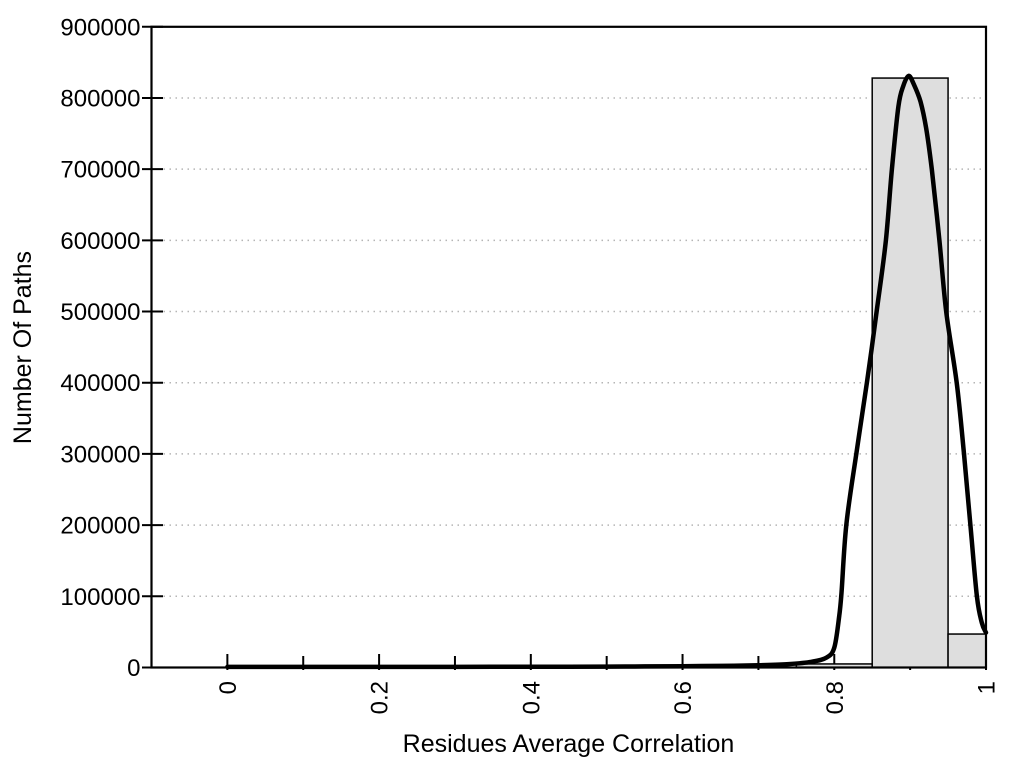  I want to click on x-tick-label: 0.4, so click(531, 697).